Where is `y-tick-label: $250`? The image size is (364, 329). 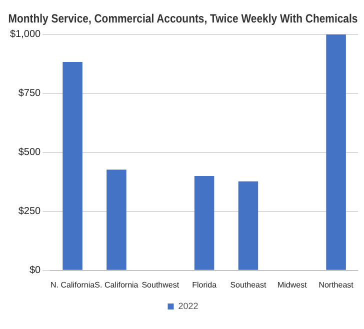
y-tick-label: $250 is located at coordinates (30, 212).